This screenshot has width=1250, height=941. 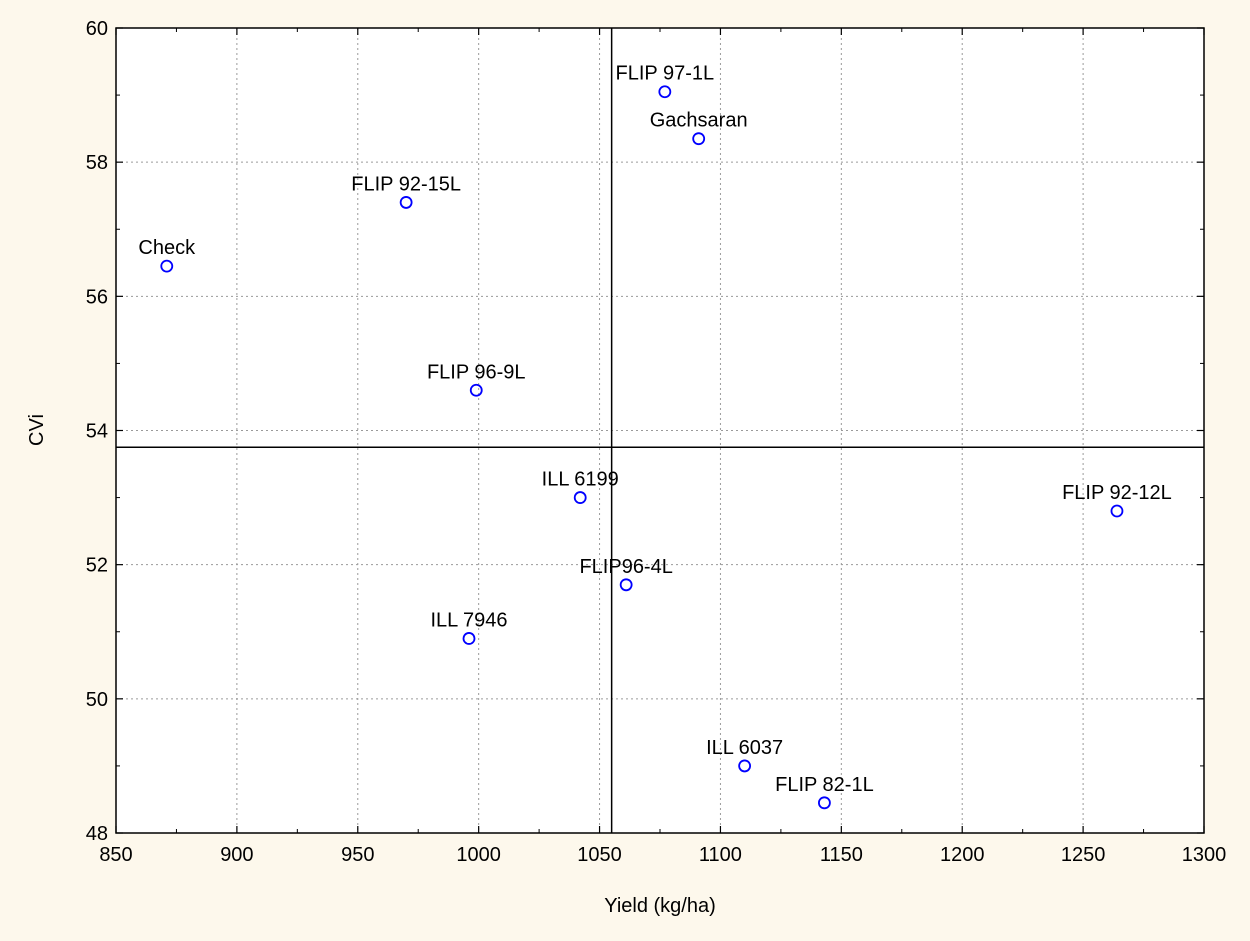 What do you see at coordinates (97, 29) in the screenshot?
I see `y-tick-label: 60` at bounding box center [97, 29].